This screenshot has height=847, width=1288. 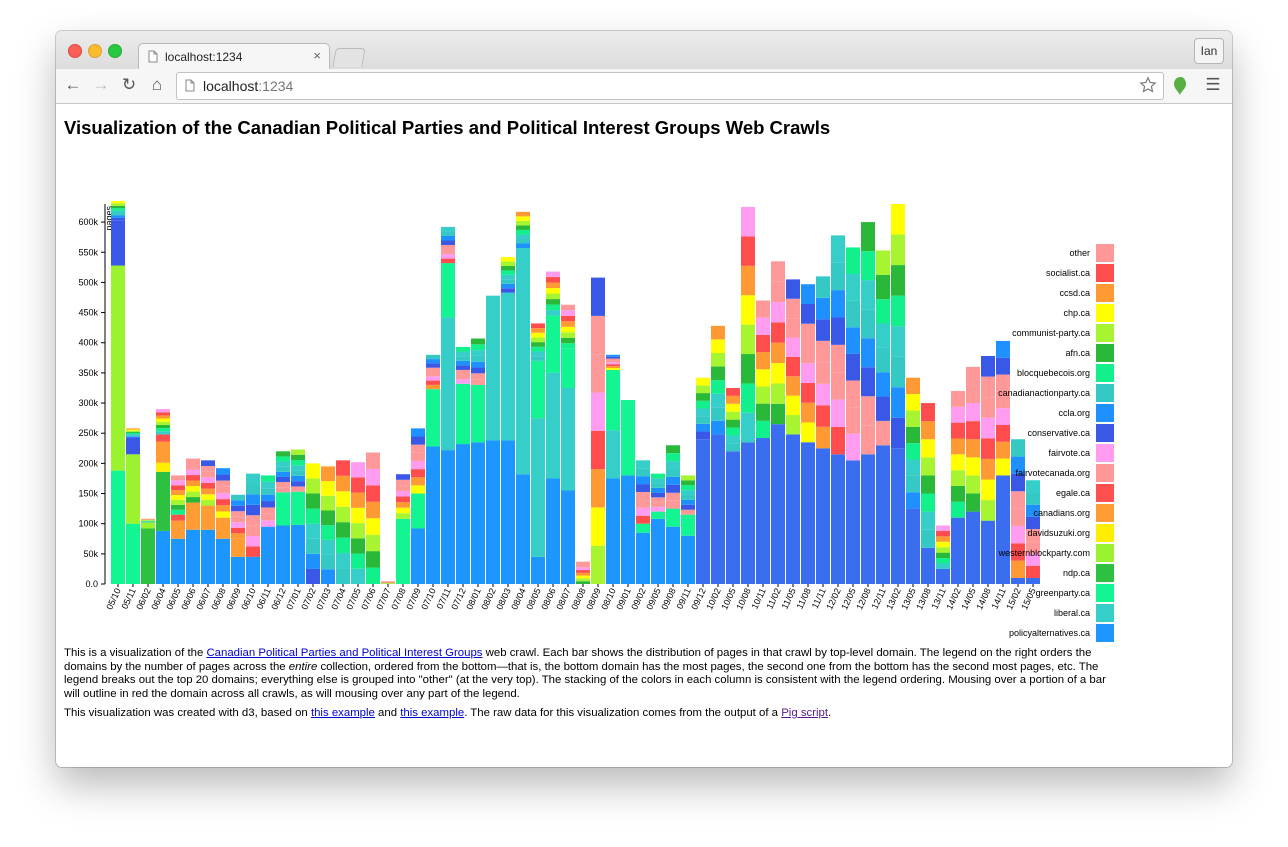 What do you see at coordinates (73, 84) in the screenshot?
I see `back-icon: ←` at bounding box center [73, 84].